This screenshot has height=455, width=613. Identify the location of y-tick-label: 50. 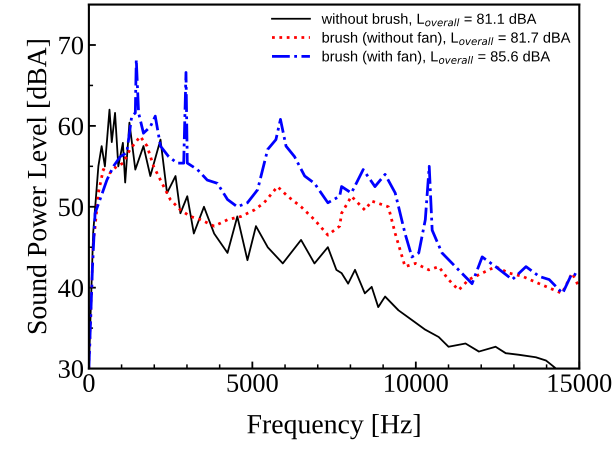
(71, 207).